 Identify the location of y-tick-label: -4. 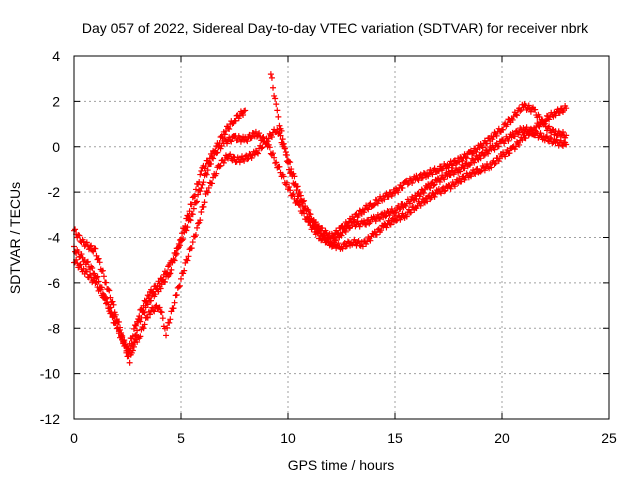
(54, 238).